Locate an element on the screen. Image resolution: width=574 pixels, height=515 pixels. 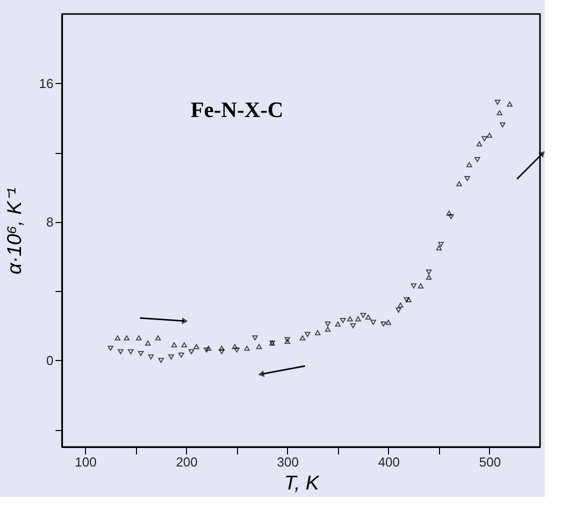
y-tick-label: 16 is located at coordinates (46, 83).